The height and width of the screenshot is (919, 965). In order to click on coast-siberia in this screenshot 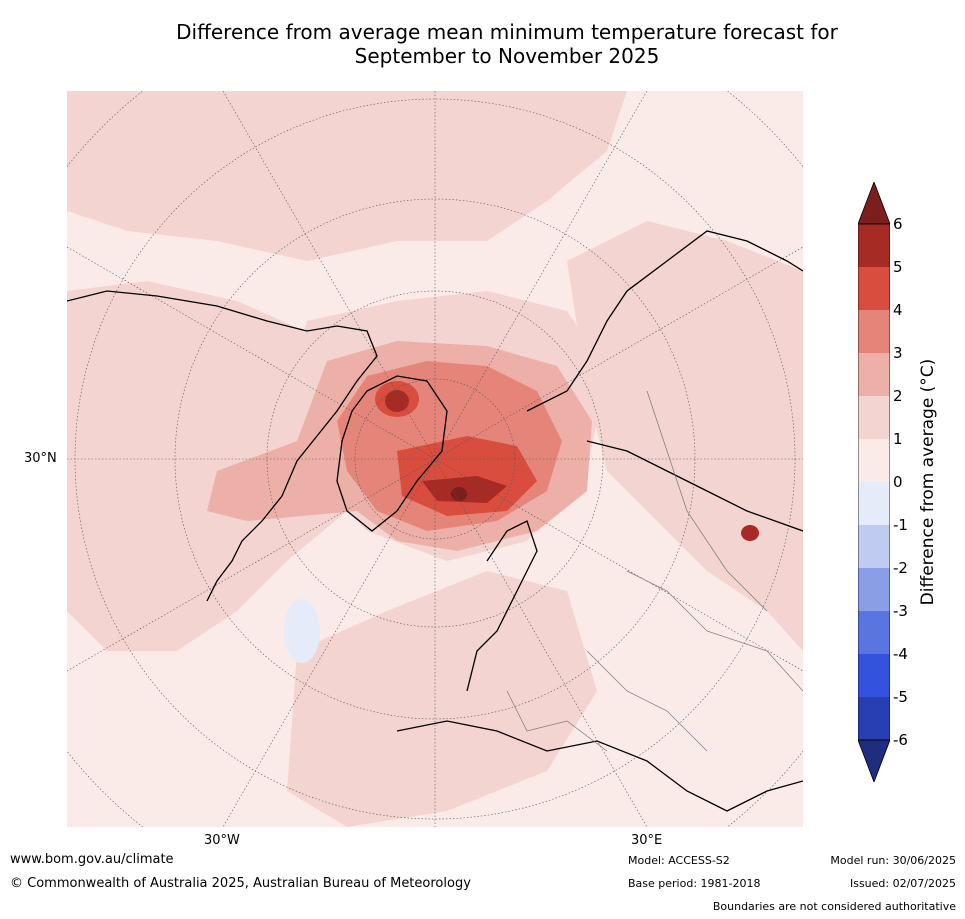, I will do `click(694, 486)`.